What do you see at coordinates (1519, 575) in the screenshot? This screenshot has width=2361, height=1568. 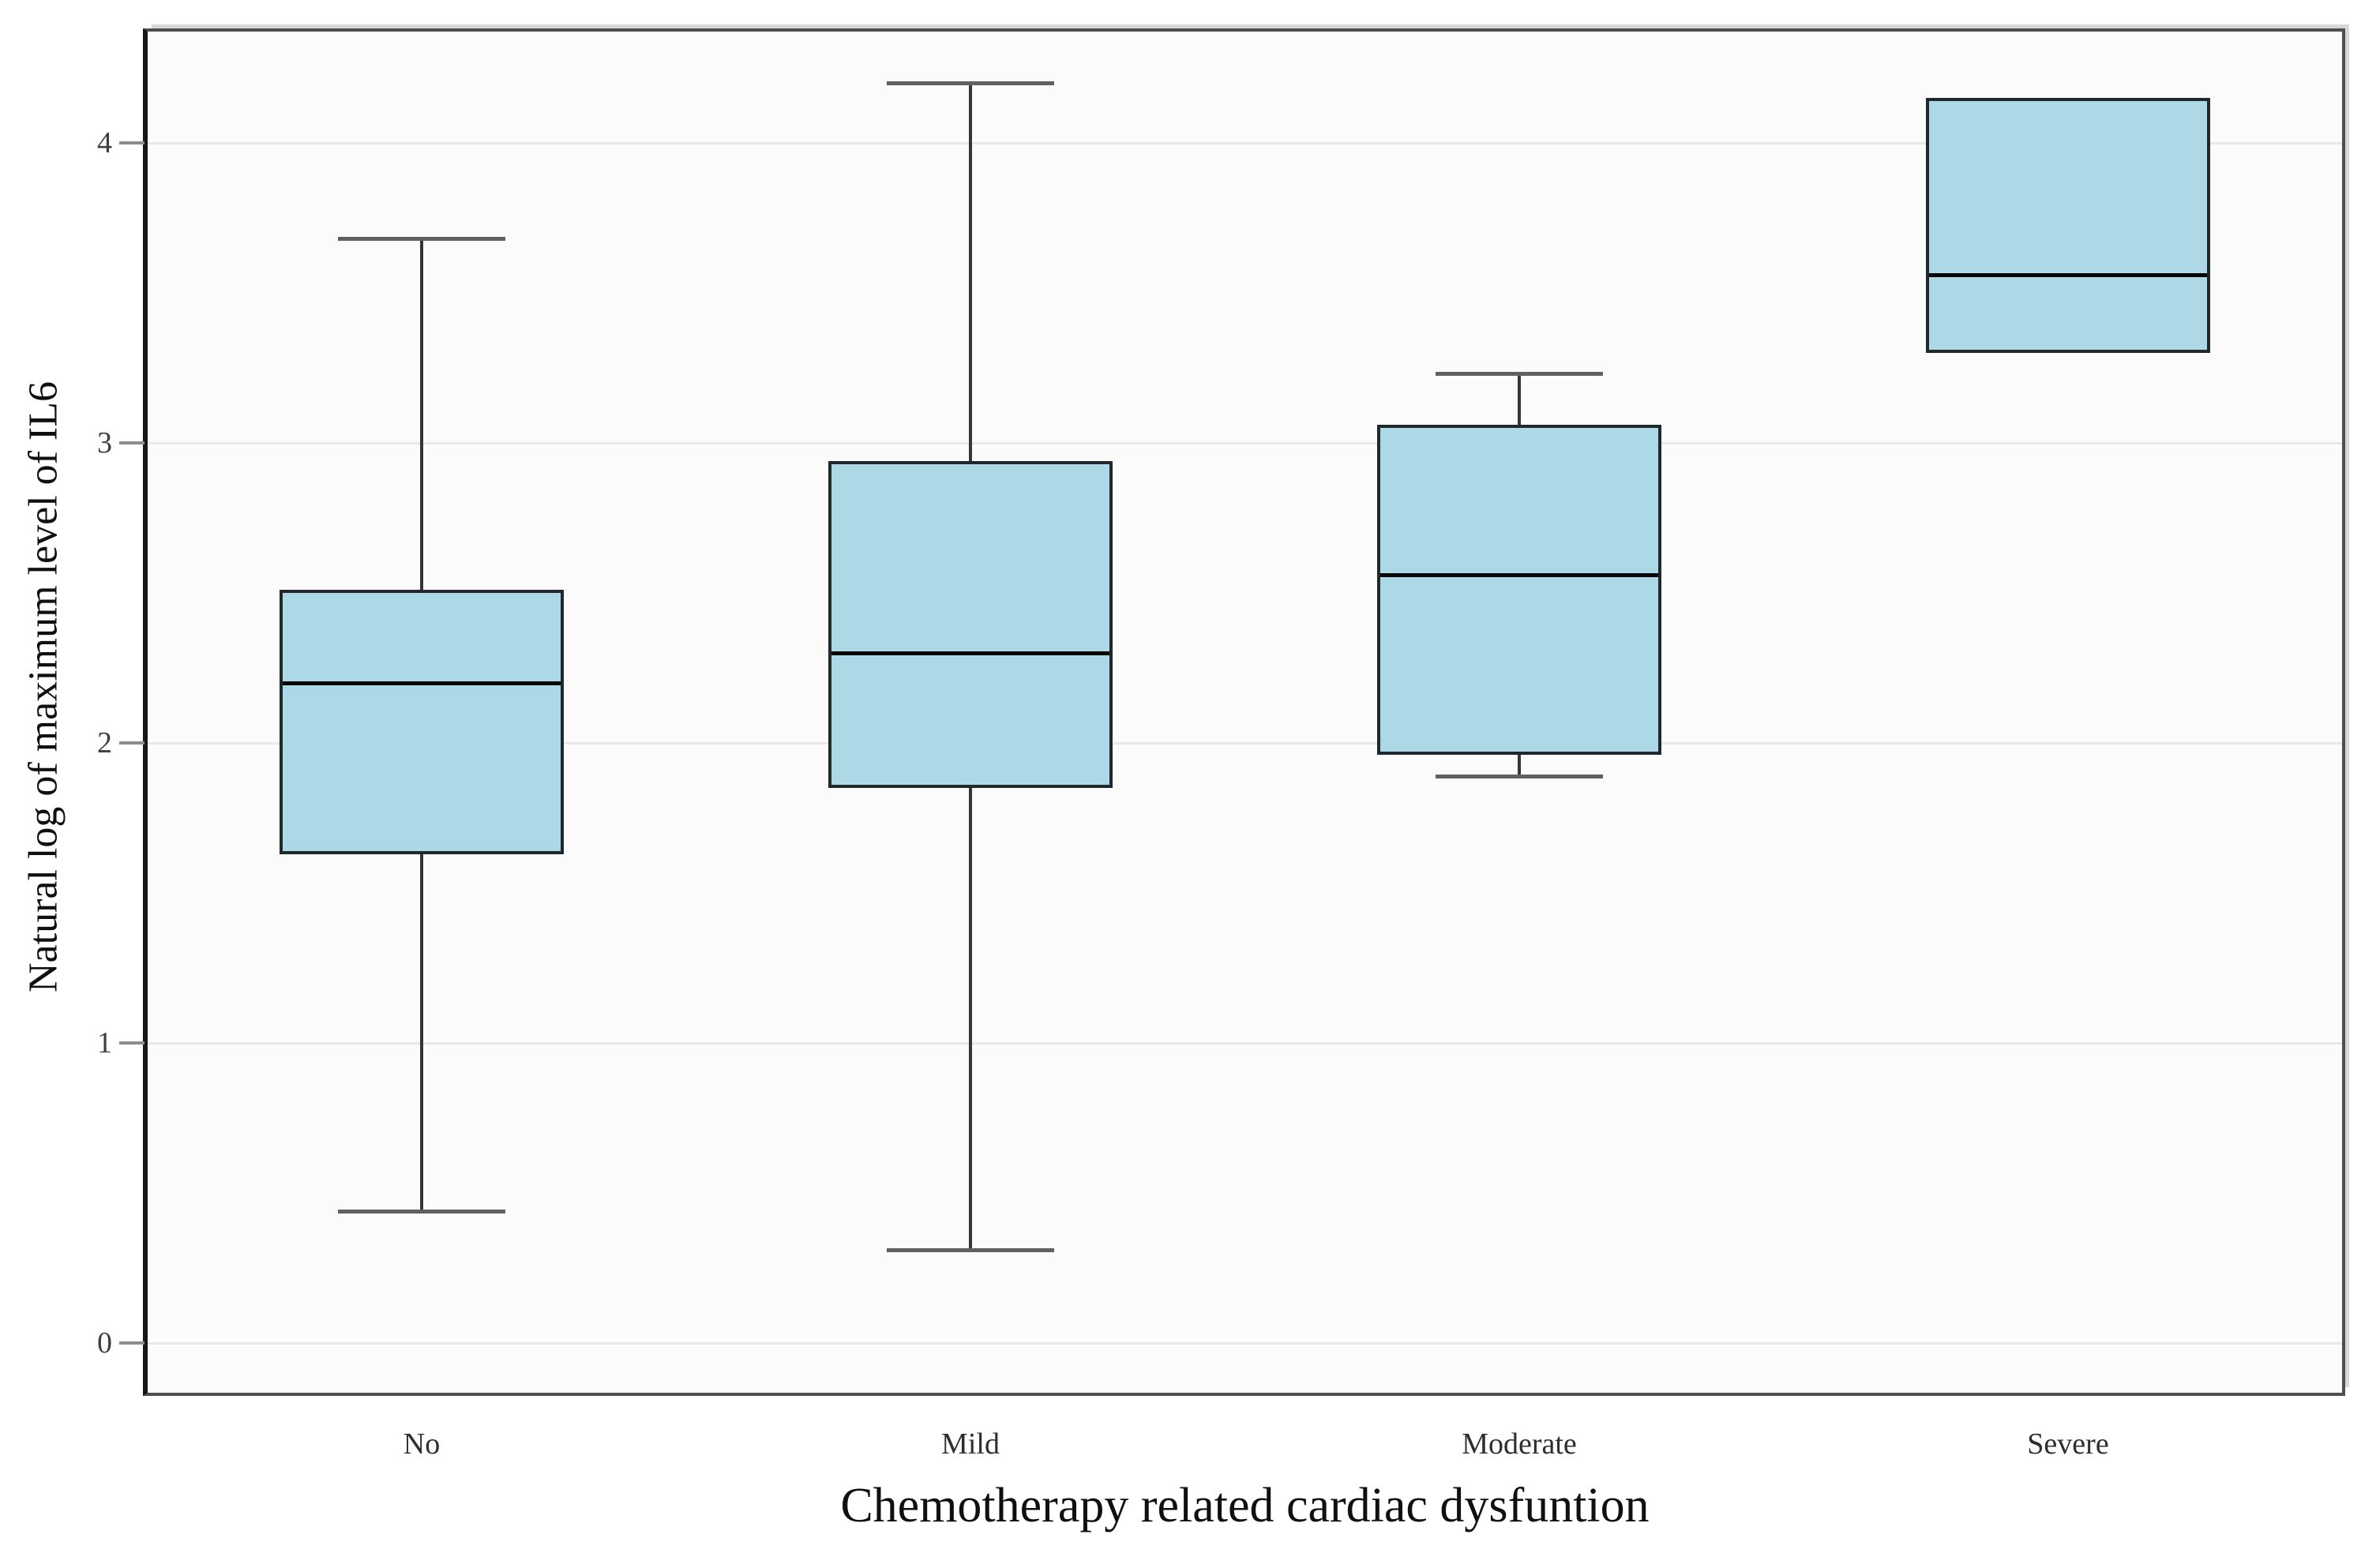 I see `median-line-moderate` at bounding box center [1519, 575].